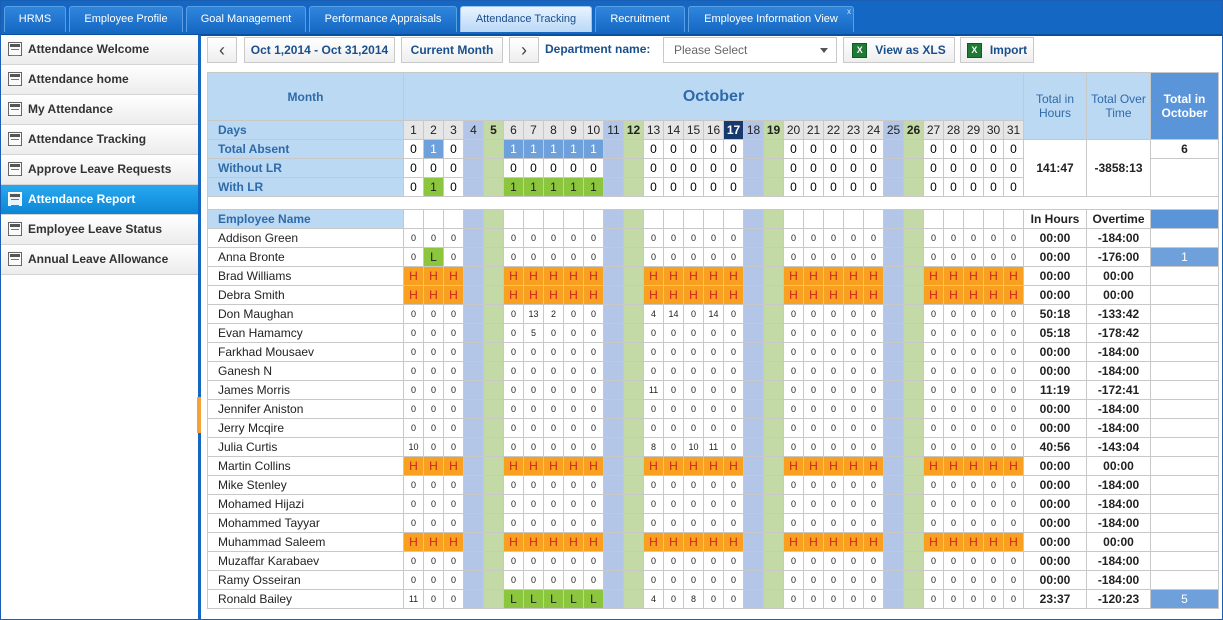 This screenshot has width=1223, height=620. I want to click on day-header: 24, so click(873, 130).